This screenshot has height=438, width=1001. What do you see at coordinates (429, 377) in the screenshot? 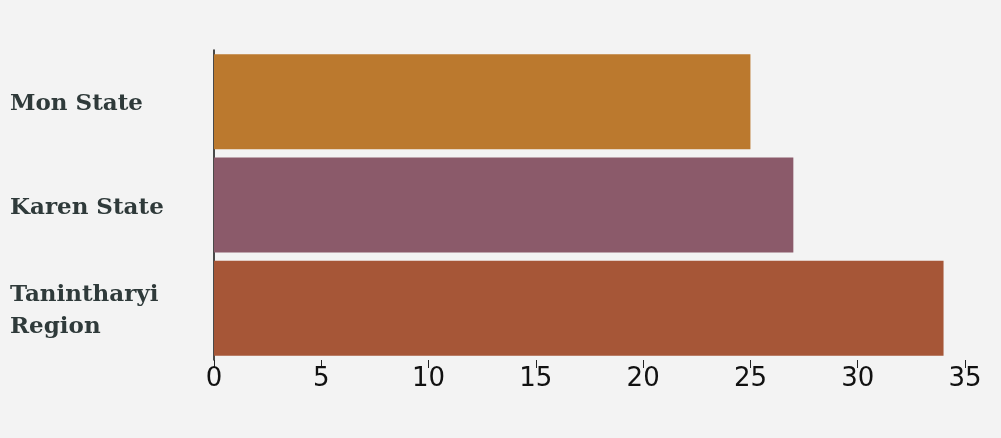
I see `x-tick-label: 10` at bounding box center [429, 377].